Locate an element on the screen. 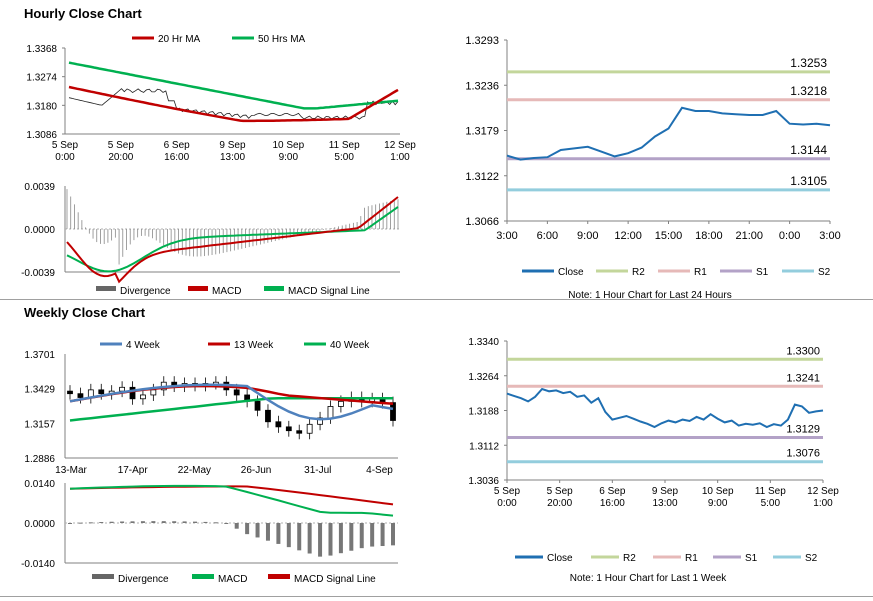  weekly-13-week-series is located at coordinates (231, 395).